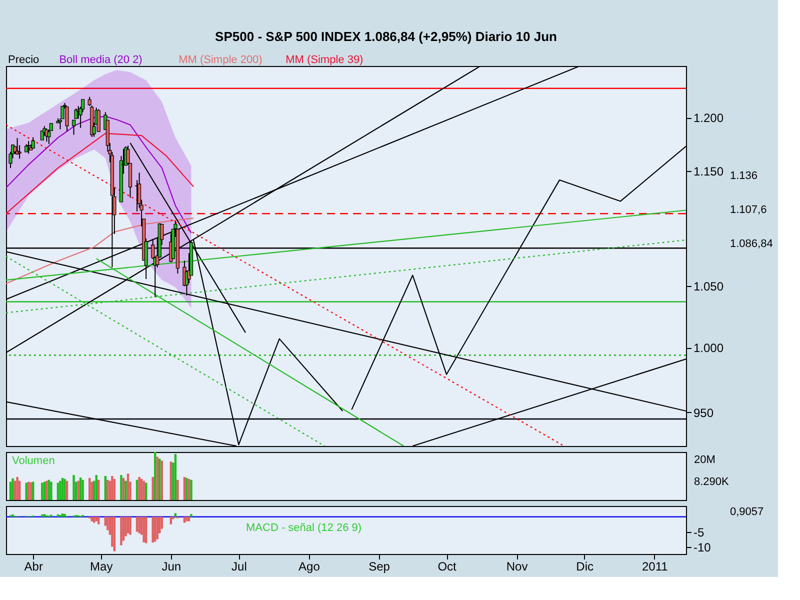 The width and height of the screenshot is (800, 600). Describe the element at coordinates (747, 512) in the screenshot. I see `text: 0,9057` at that location.